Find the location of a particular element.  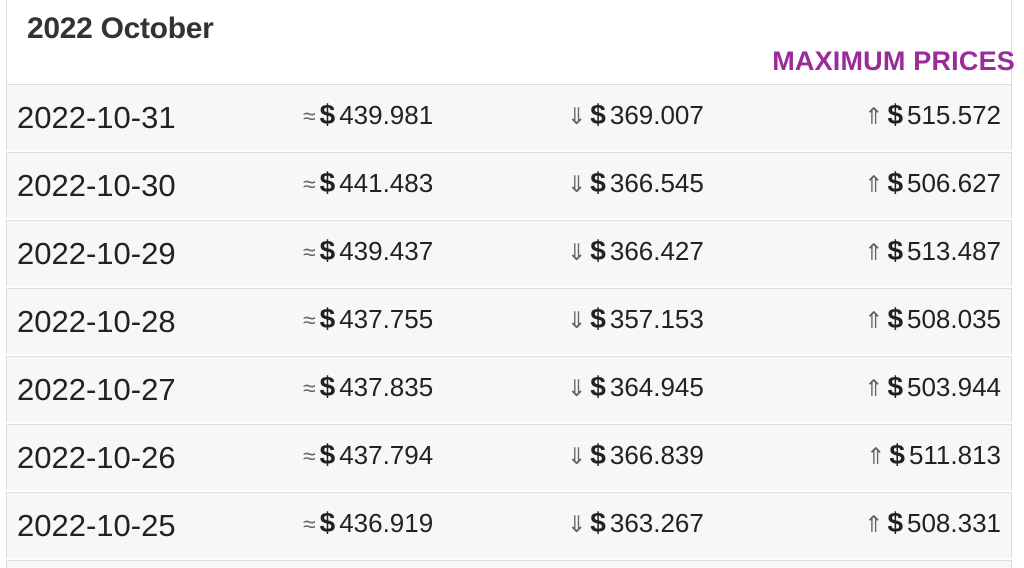

maximum-price: ⇑ $508.035 is located at coordinates (932, 319).